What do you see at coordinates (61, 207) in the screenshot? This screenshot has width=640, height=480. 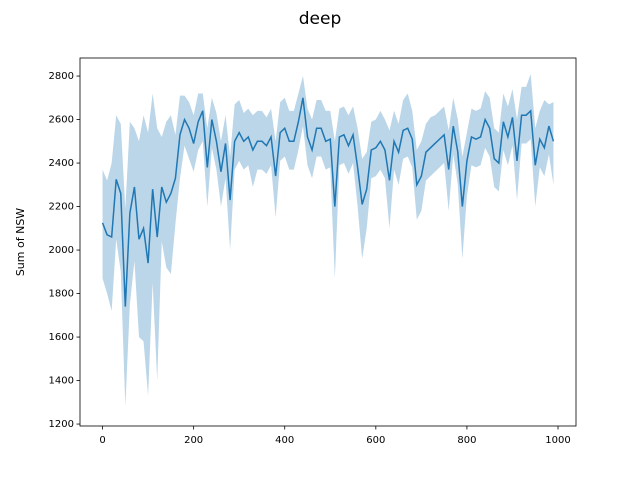 I see `y-tick-label: 2200` at bounding box center [61, 207].